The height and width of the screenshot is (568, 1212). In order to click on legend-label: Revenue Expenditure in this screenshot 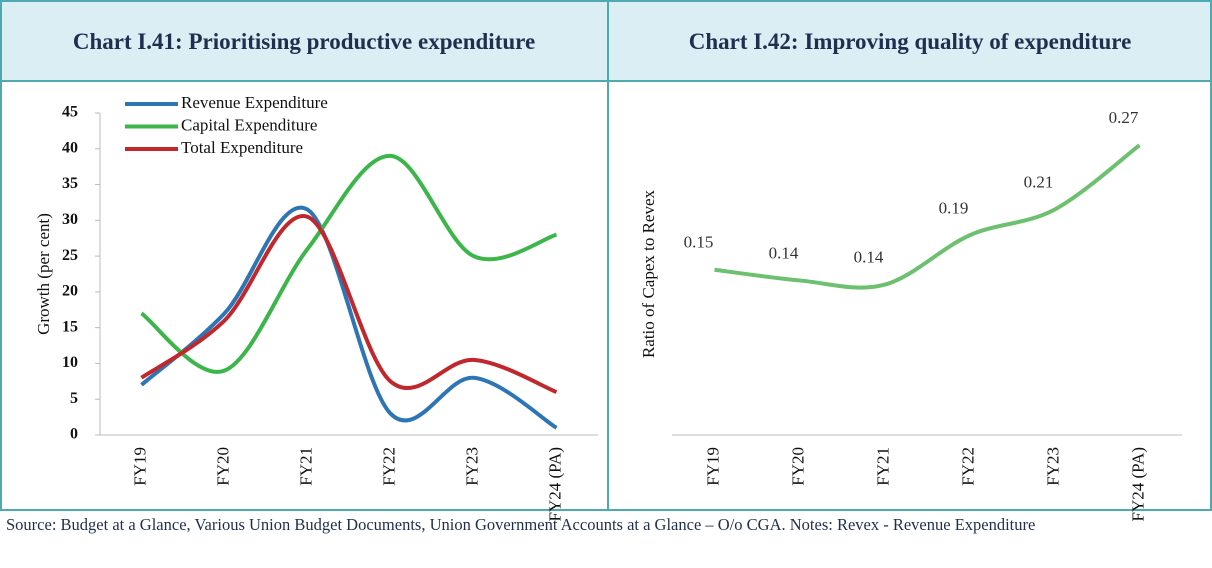, I will do `click(254, 102)`.